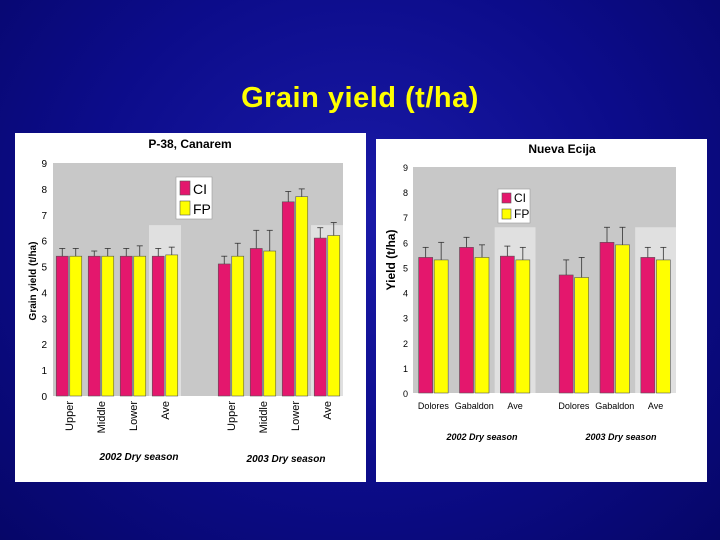  I want to click on y-axis-label: Yield (t/ha), so click(391, 260).